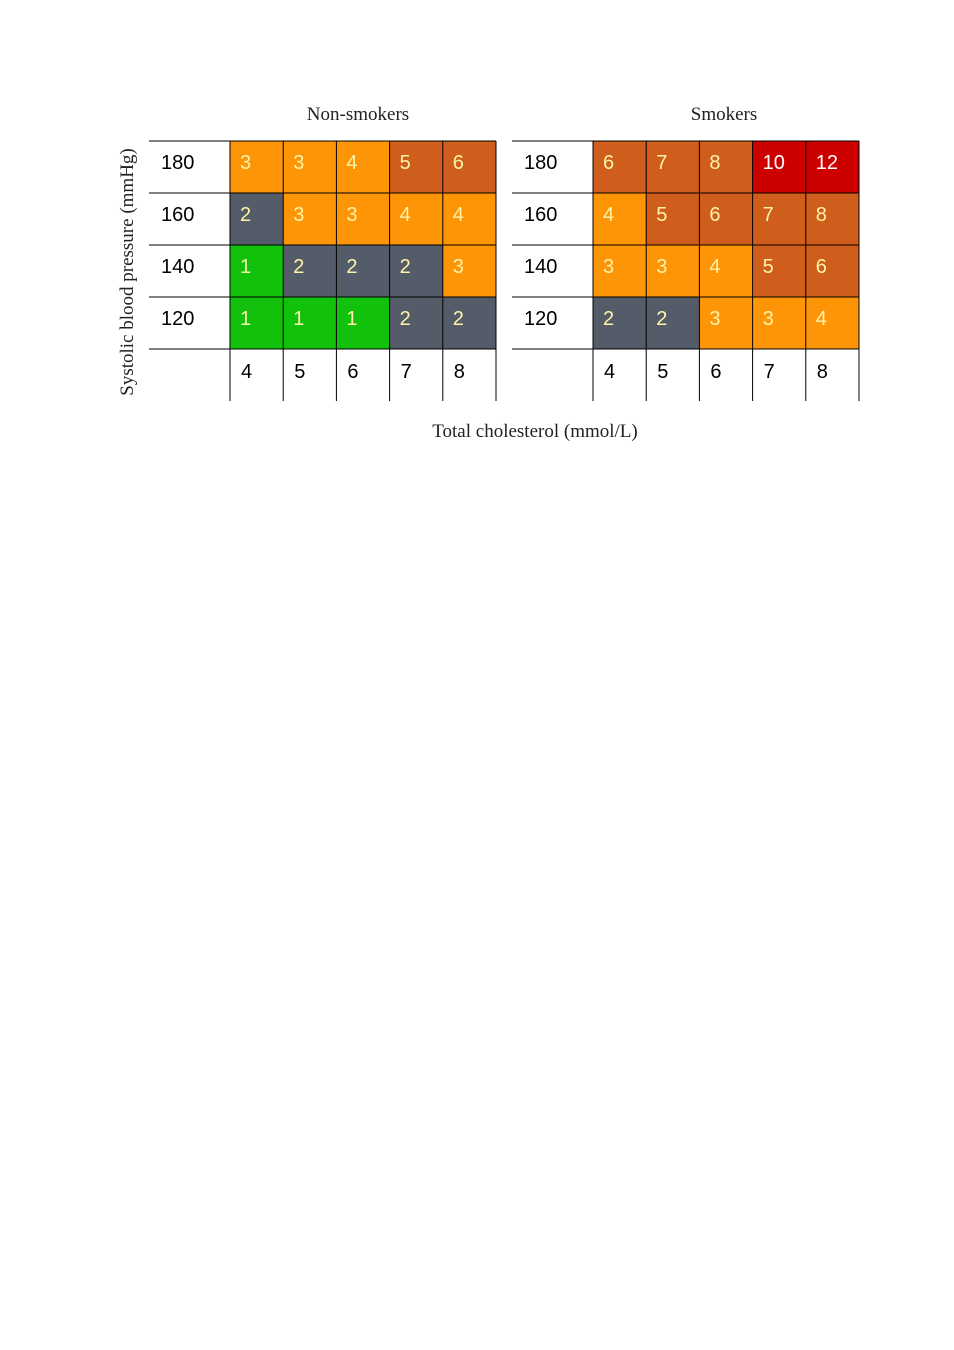  Describe the element at coordinates (774, 163) in the screenshot. I see `cell-value: 10` at that location.